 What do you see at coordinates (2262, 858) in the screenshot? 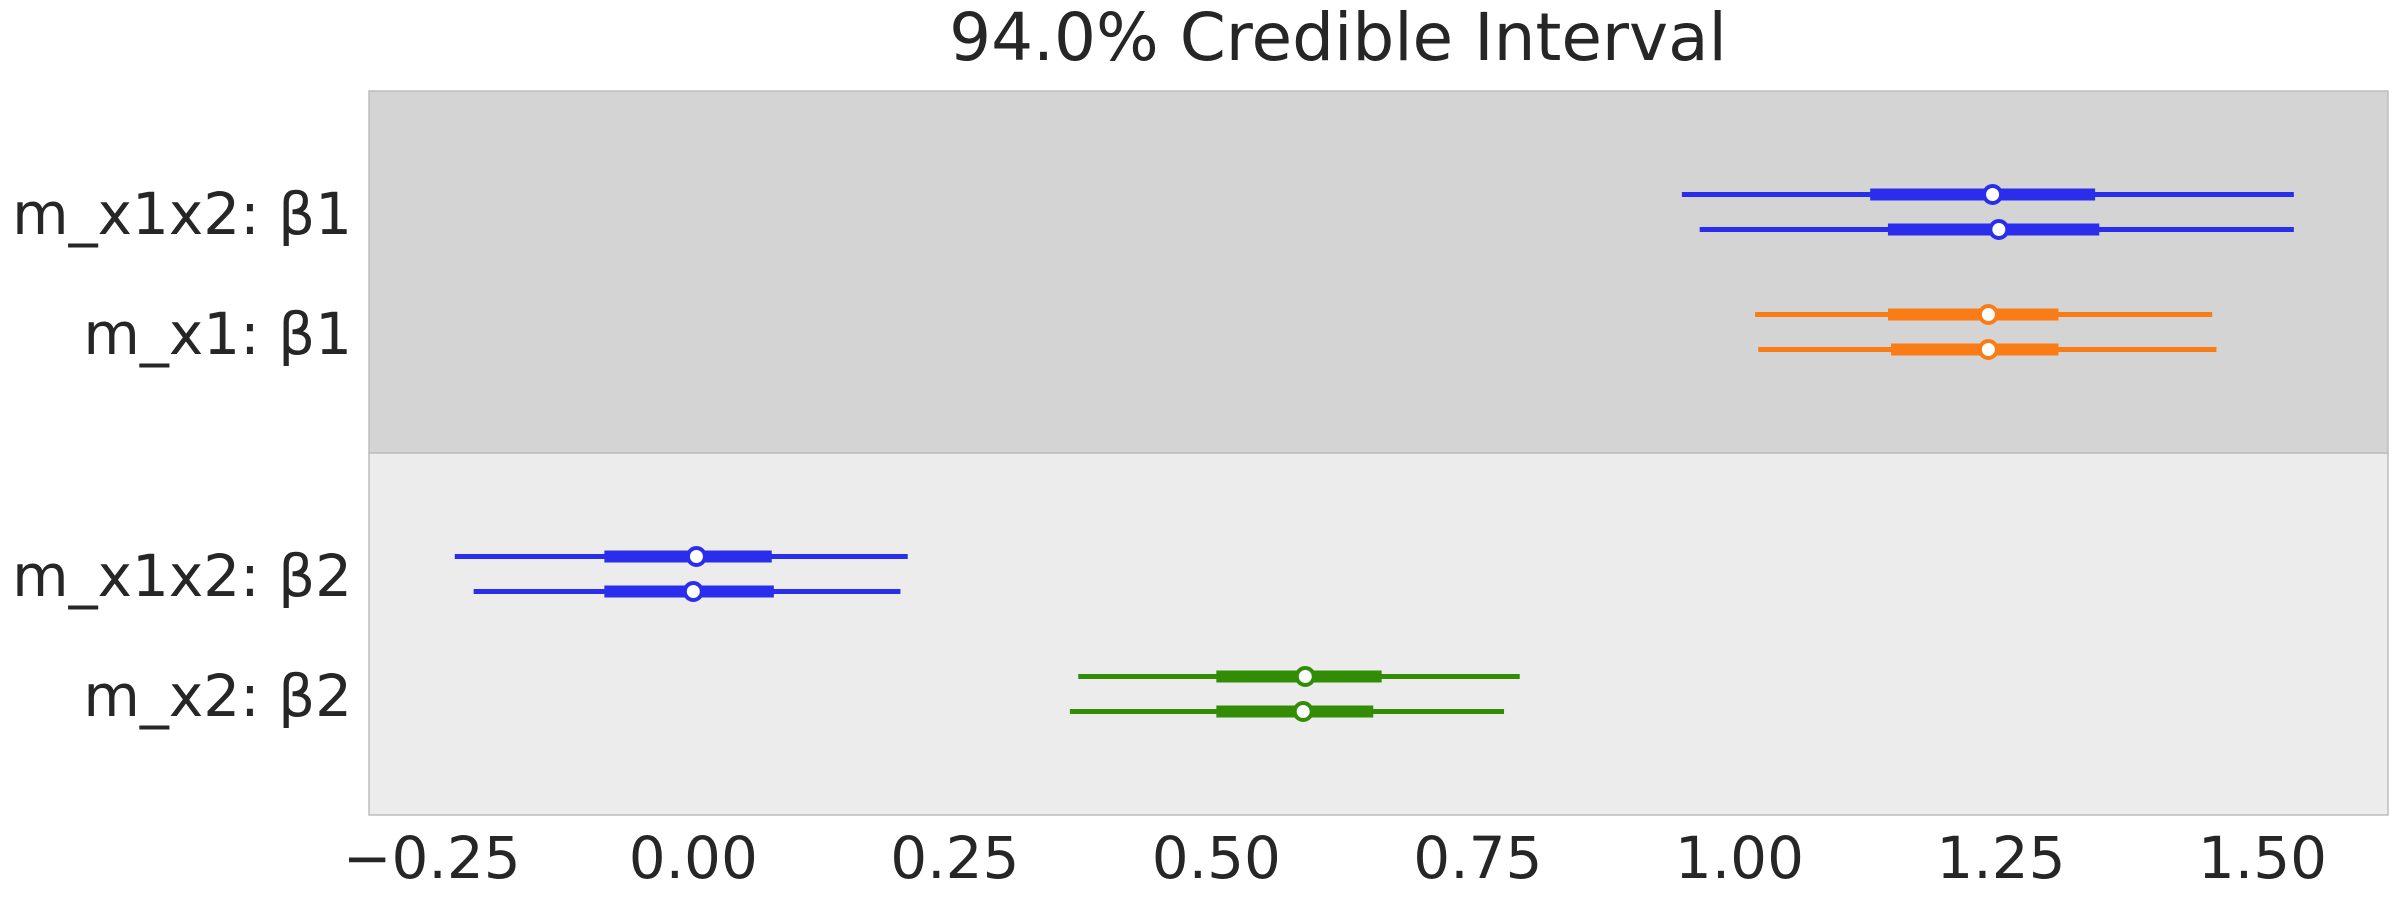
I see `x-tick-label: 1.50` at bounding box center [2262, 858].